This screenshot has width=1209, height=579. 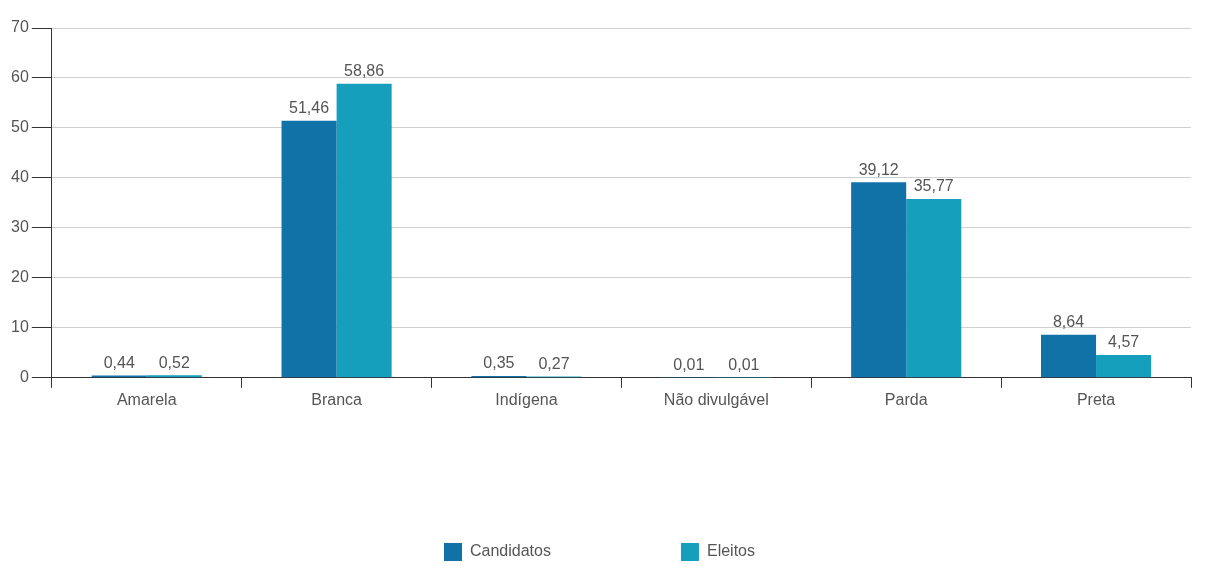 What do you see at coordinates (510, 551) in the screenshot?
I see `legend-label: Candidatos` at bounding box center [510, 551].